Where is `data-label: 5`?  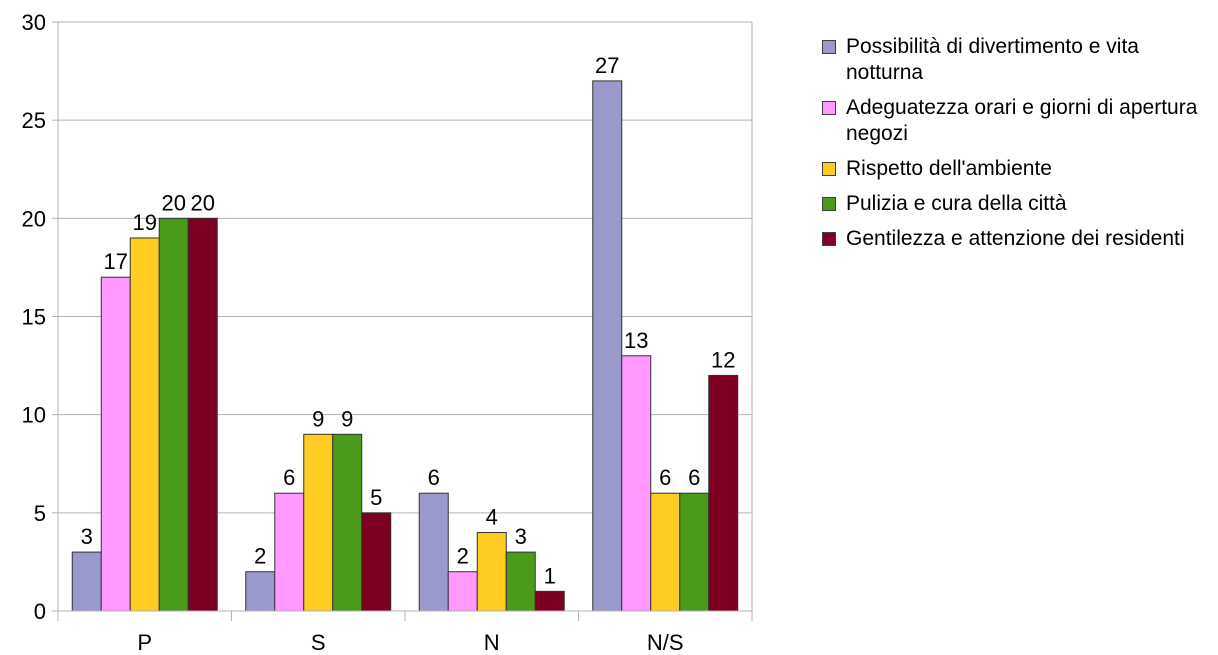 data-label: 5 is located at coordinates (376, 497).